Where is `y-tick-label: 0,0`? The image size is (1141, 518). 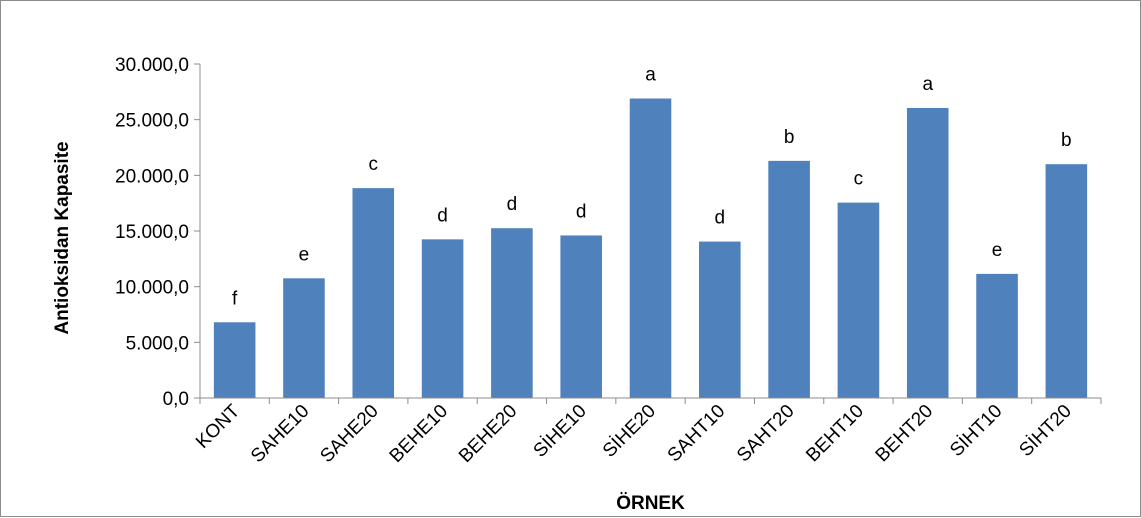
y-tick-label: 0,0 is located at coordinates (176, 399).